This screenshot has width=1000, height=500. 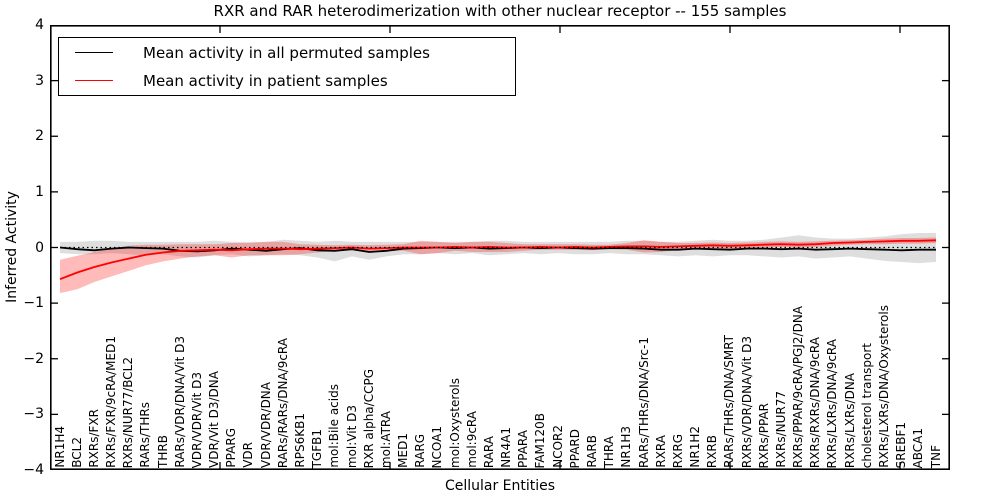 I want to click on x-tick-label: THRB, so click(x=162, y=451).